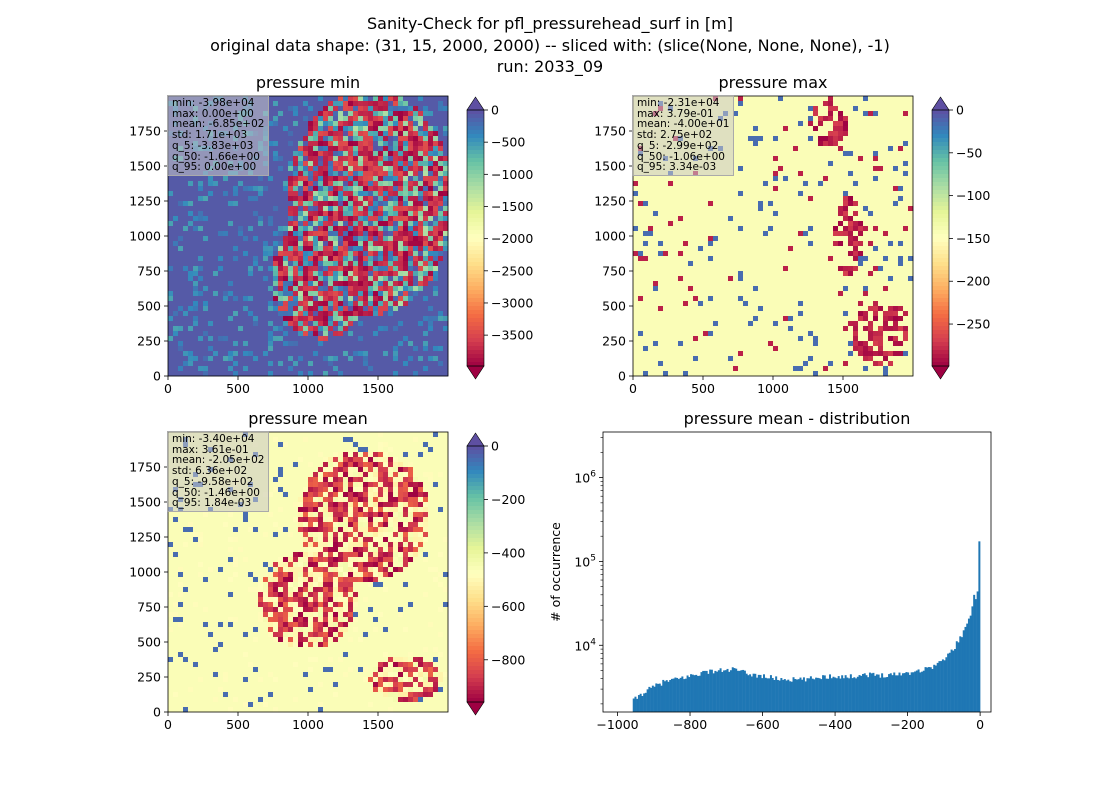 This screenshot has height=800, width=1100. I want to click on pressure-max-ytick-label-750: 750, so click(614, 271).